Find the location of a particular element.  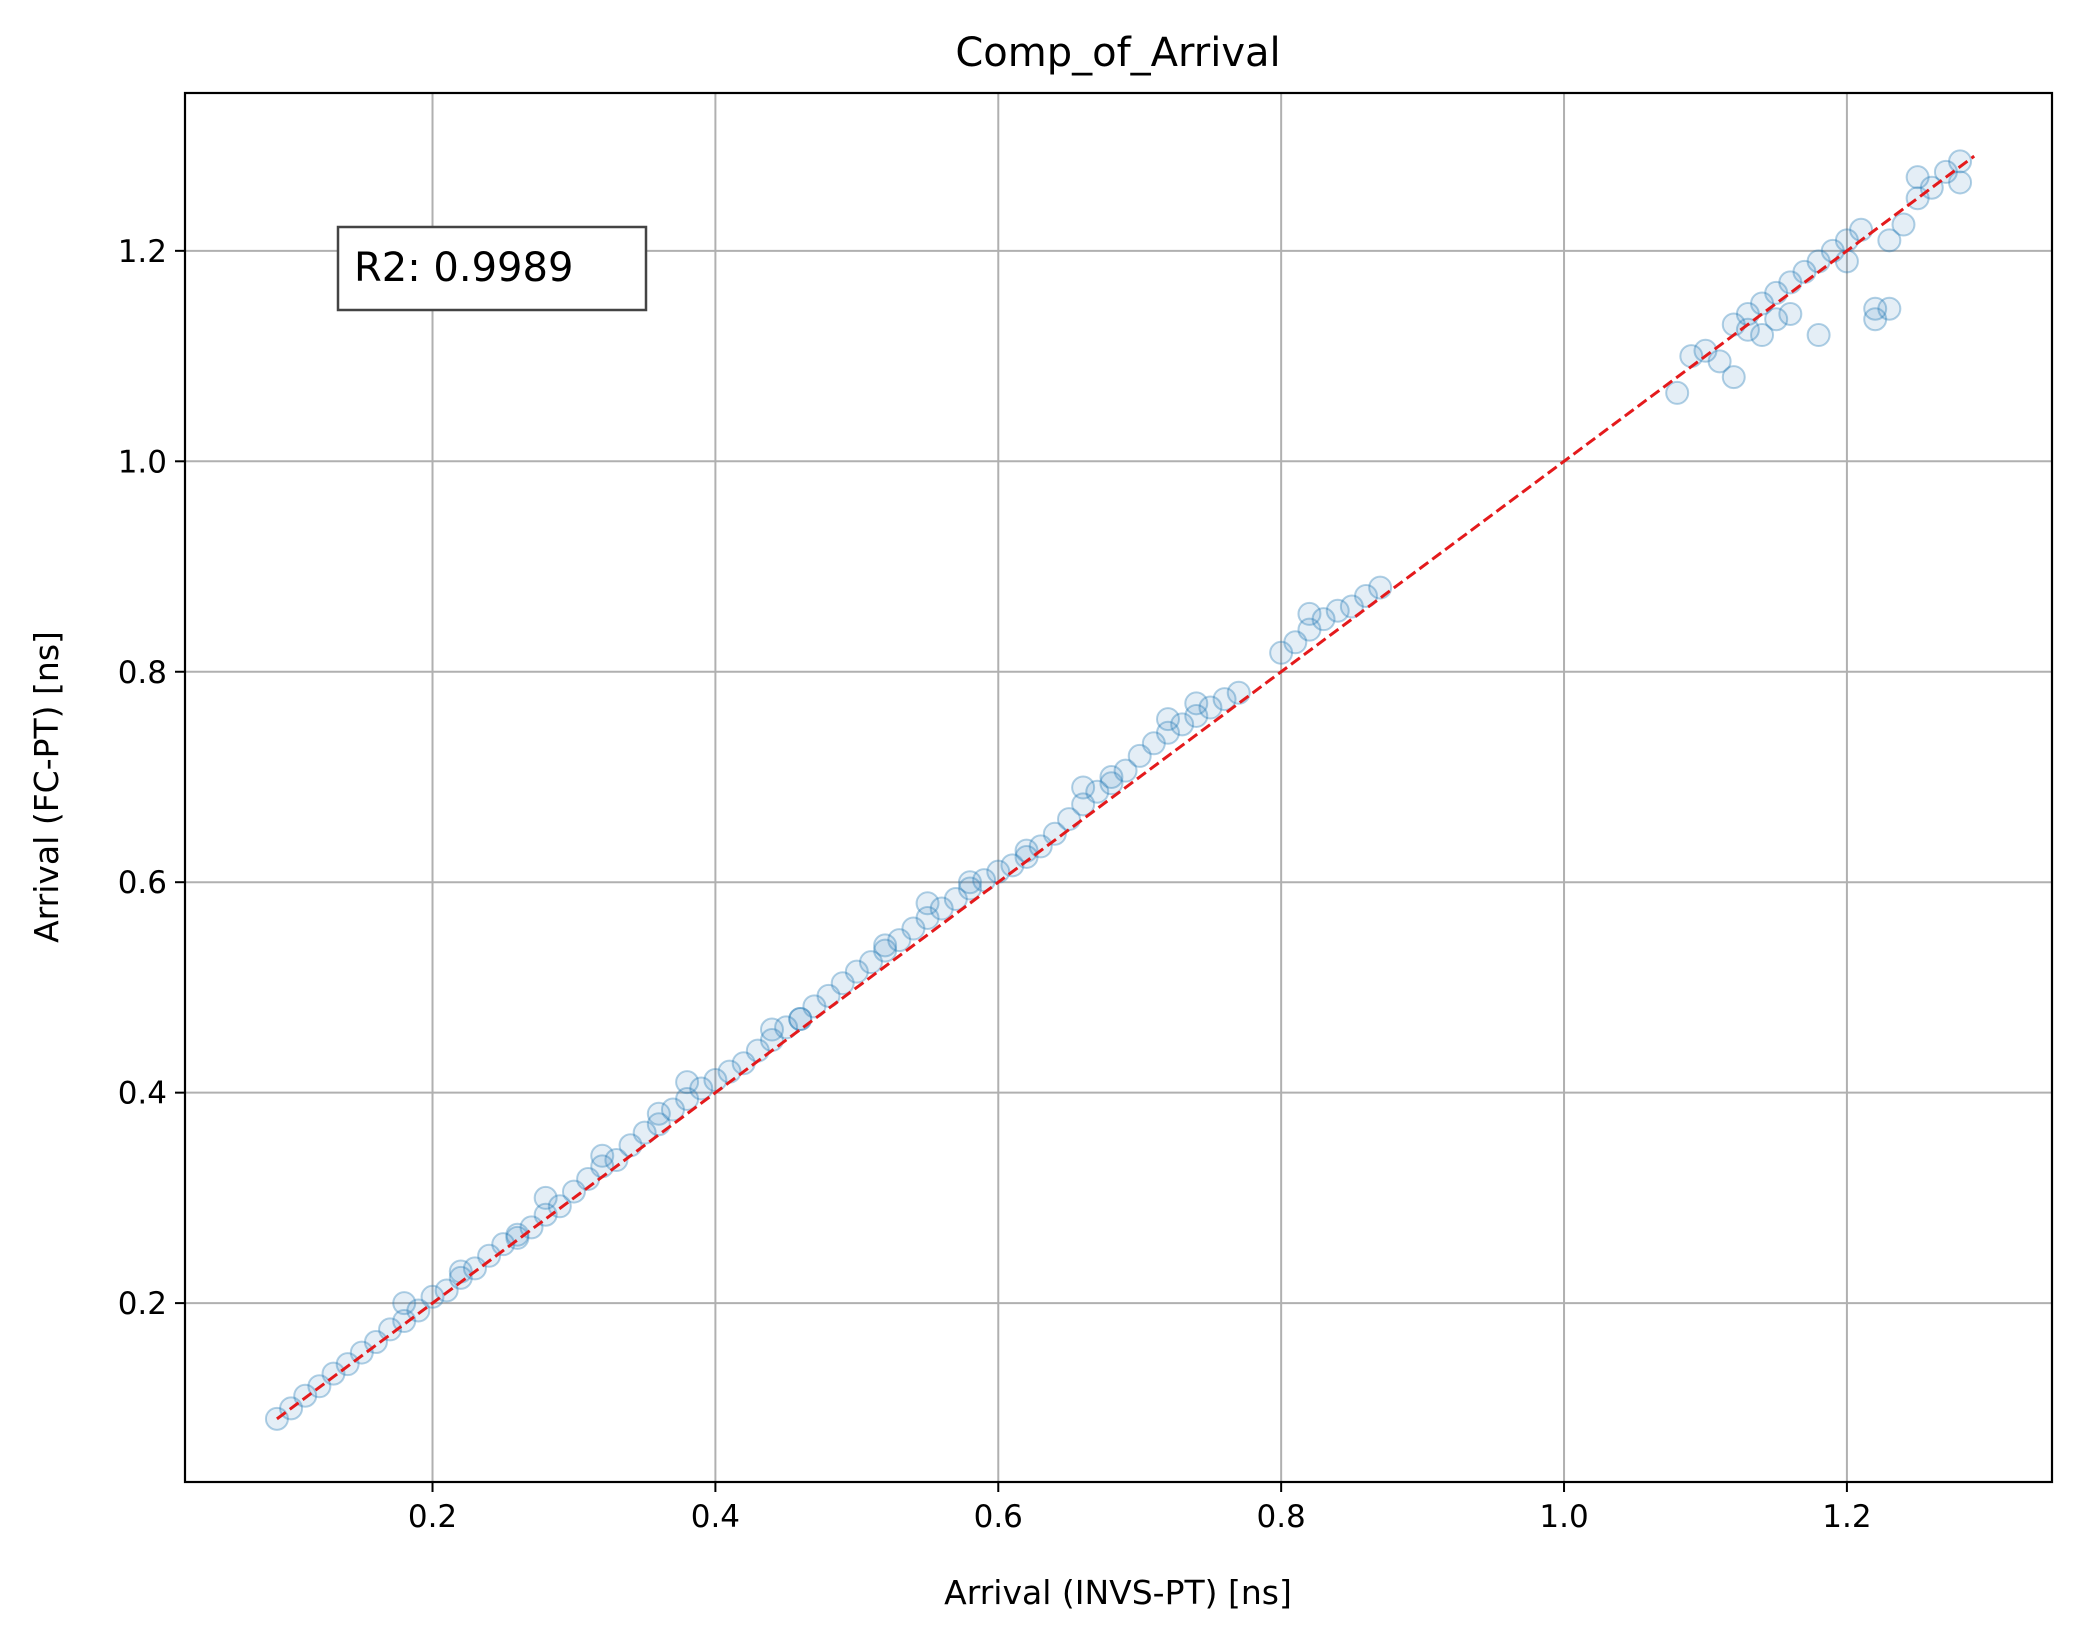

y-tick-label: 0.8 is located at coordinates (142, 673).